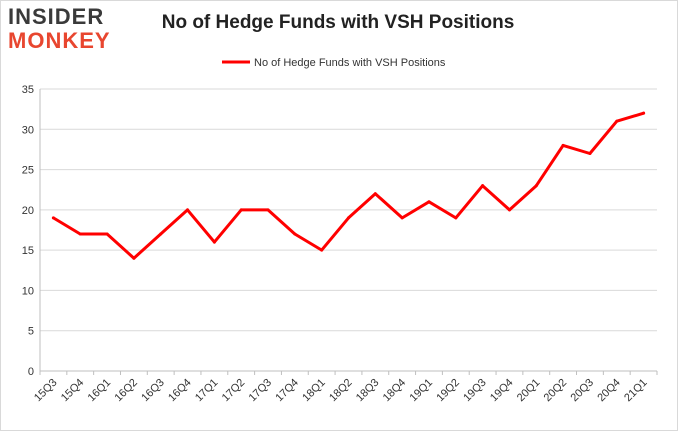 The height and width of the screenshot is (431, 678). What do you see at coordinates (556, 391) in the screenshot?
I see `x-tick-label: 20Q2` at bounding box center [556, 391].